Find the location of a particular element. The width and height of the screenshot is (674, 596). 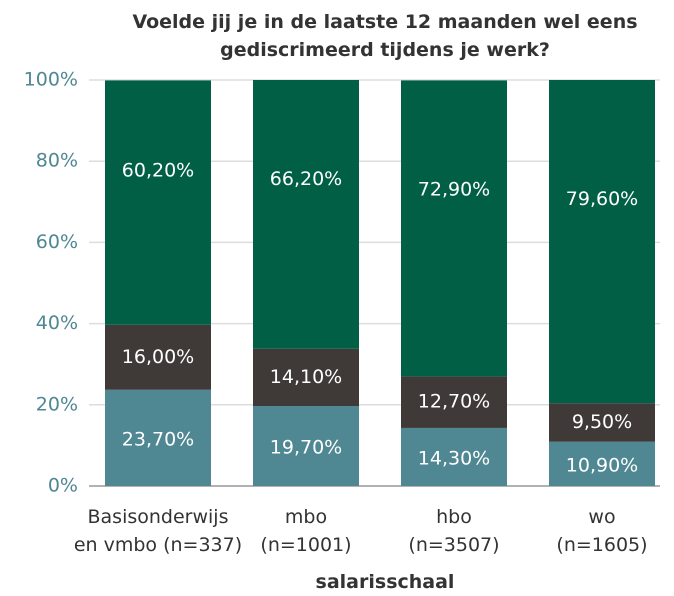

data-label: 66,20% is located at coordinates (306, 179).